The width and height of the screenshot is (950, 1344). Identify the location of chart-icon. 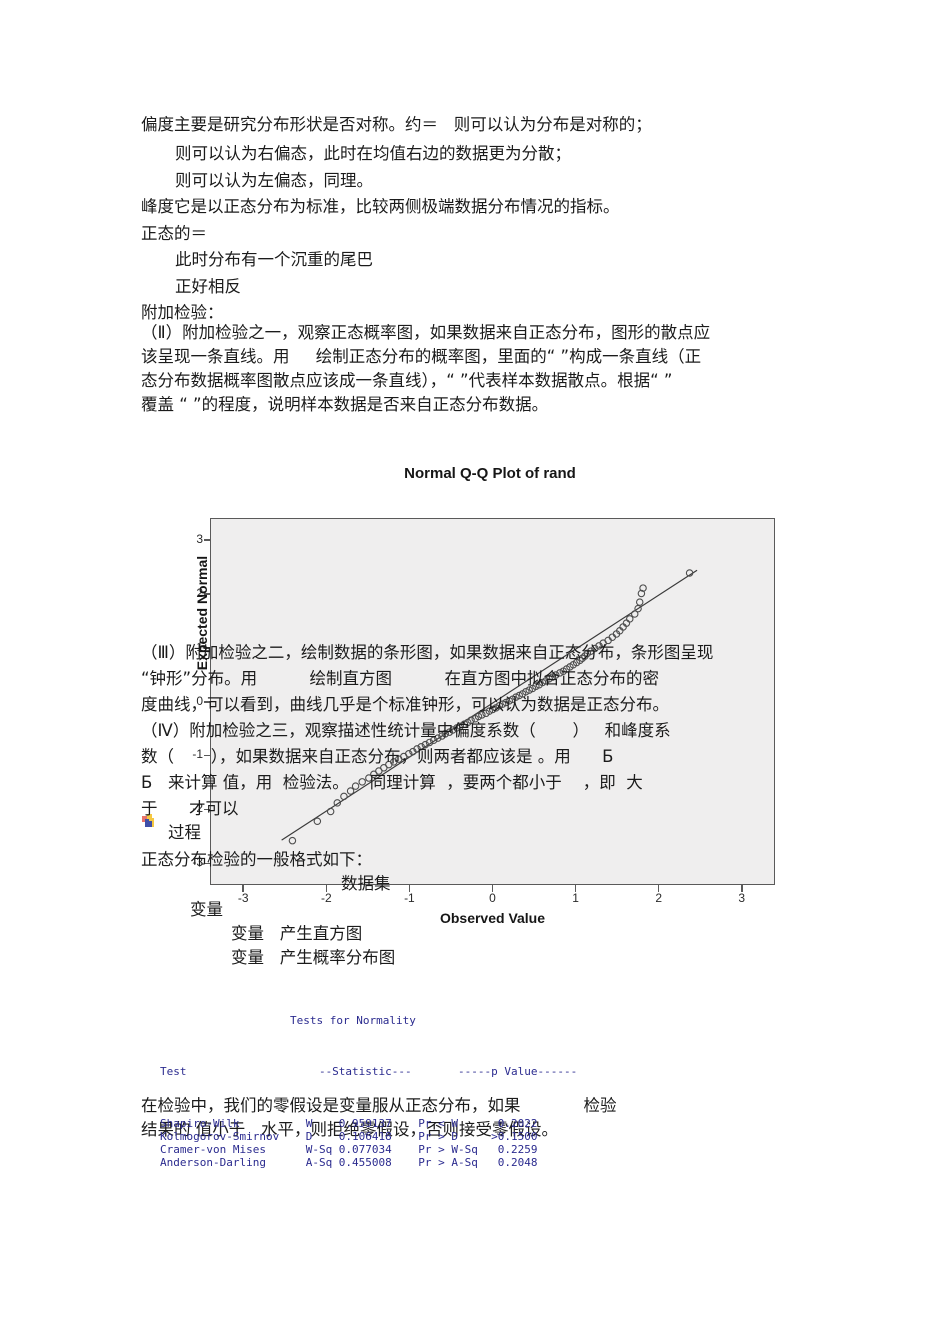
(148, 820).